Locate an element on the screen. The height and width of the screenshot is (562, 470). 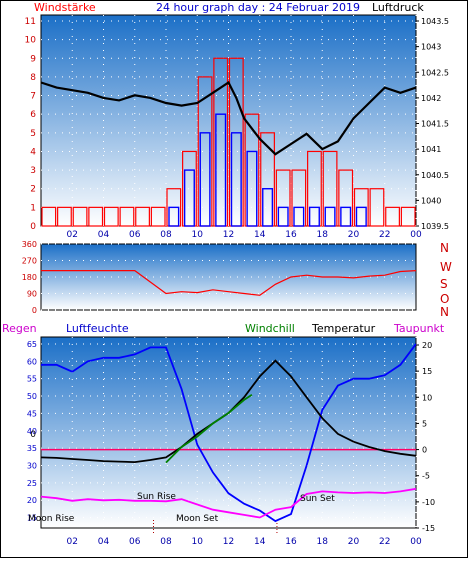
pressure-tick-label: 1041 is located at coordinates (431, 149).